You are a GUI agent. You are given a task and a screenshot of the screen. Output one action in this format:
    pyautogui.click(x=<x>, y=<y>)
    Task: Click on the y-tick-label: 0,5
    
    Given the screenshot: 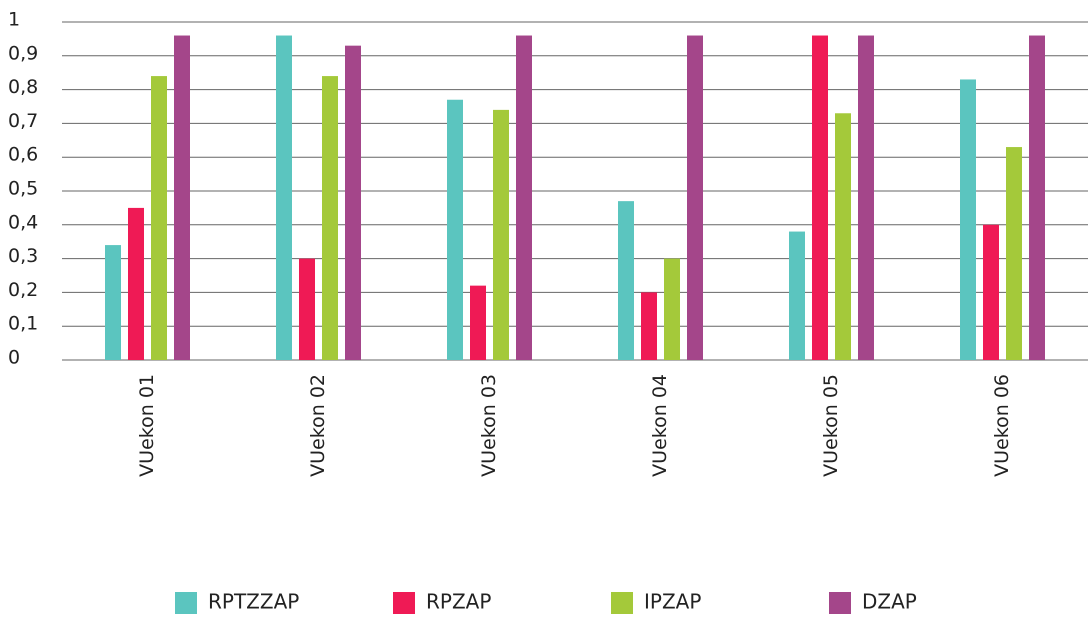 What is the action you would take?
    pyautogui.click(x=23, y=189)
    